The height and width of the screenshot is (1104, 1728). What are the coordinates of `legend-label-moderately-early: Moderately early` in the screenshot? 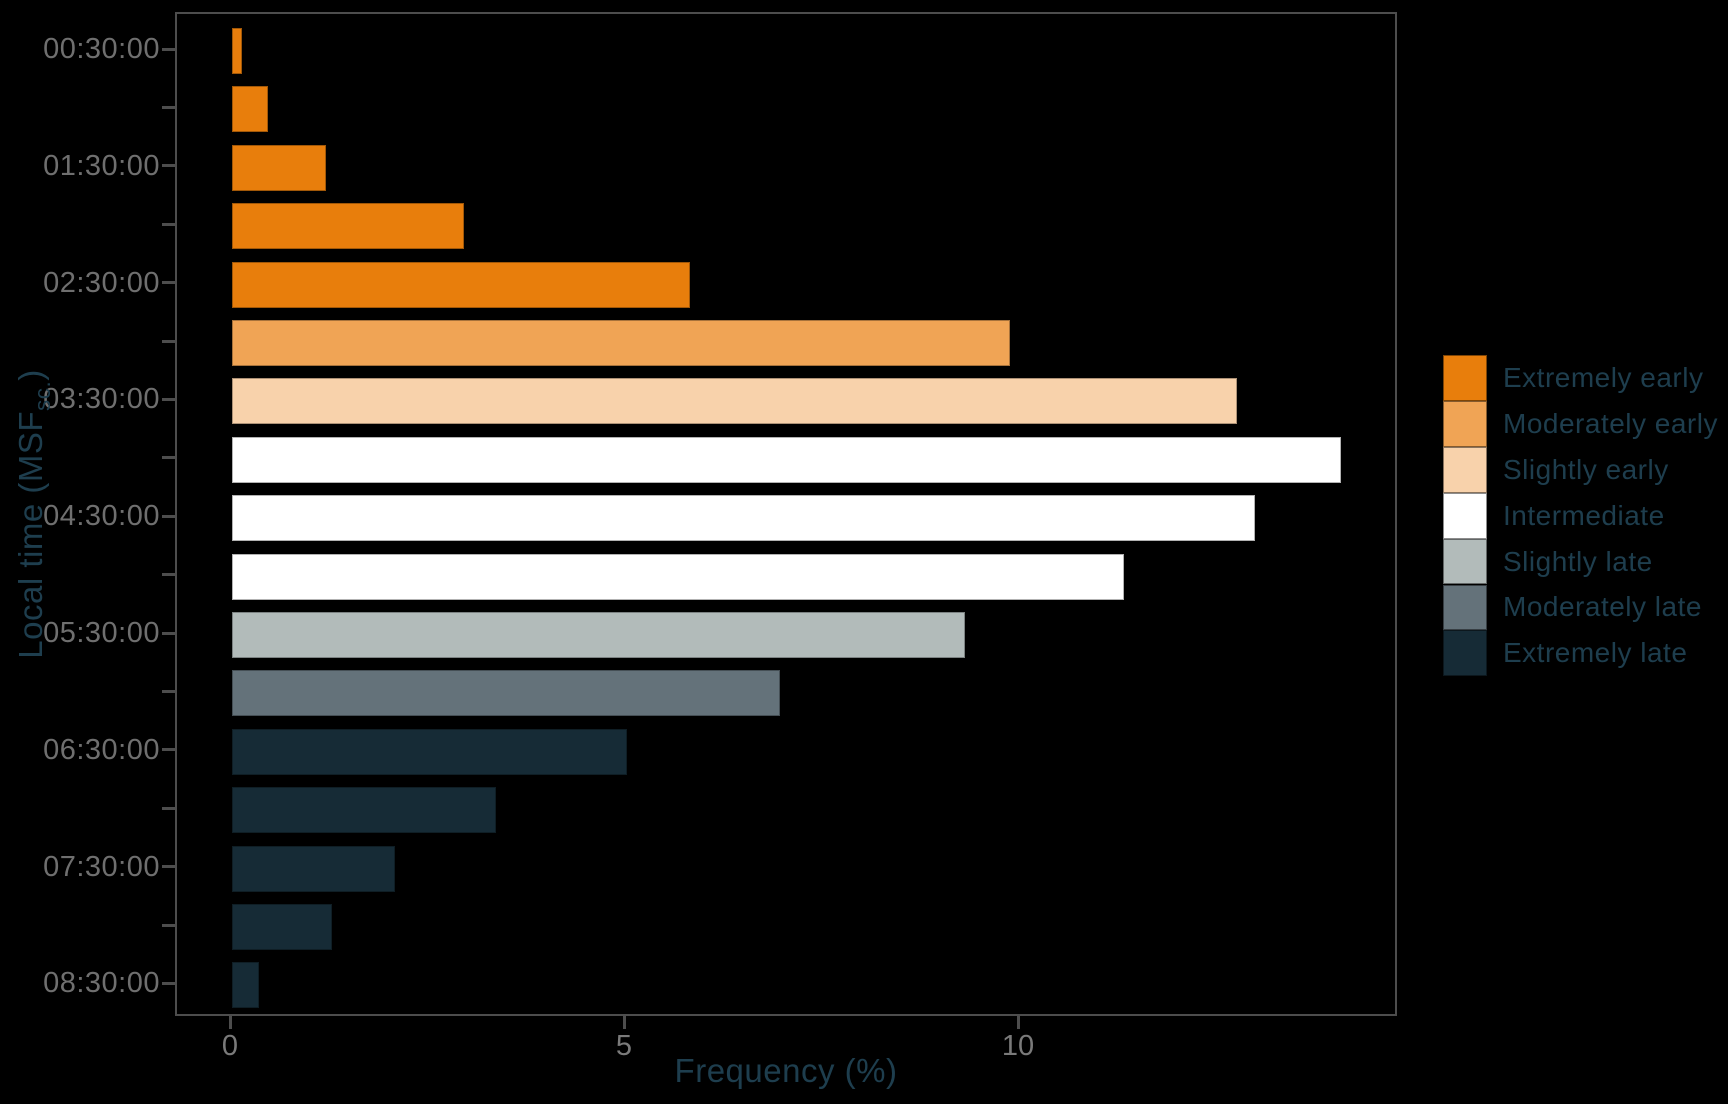 It's located at (1610, 423).